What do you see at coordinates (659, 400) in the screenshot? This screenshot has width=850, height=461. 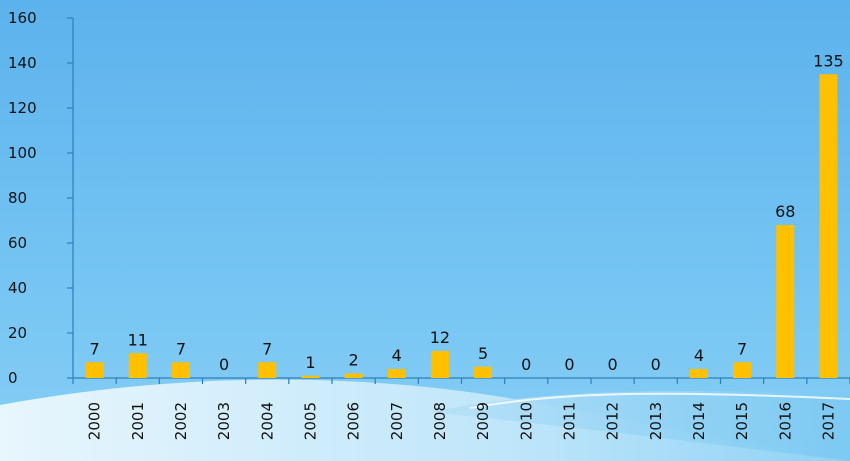 I see `background-swoosh-line` at bounding box center [659, 400].